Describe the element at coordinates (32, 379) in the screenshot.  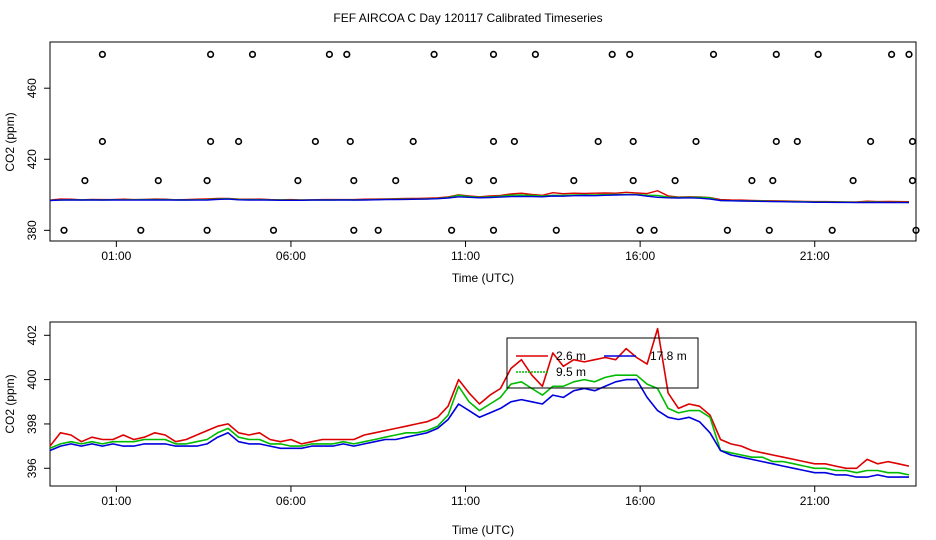
I see `y-tick-label: 400` at that location.